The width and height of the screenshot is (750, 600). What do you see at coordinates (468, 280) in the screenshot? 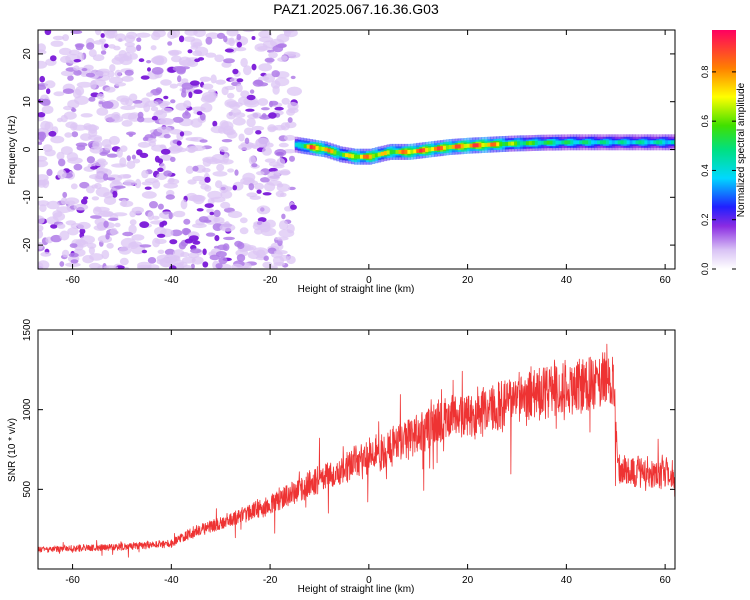
I see `spectrogram-x-tick-label: 20` at bounding box center [468, 280].